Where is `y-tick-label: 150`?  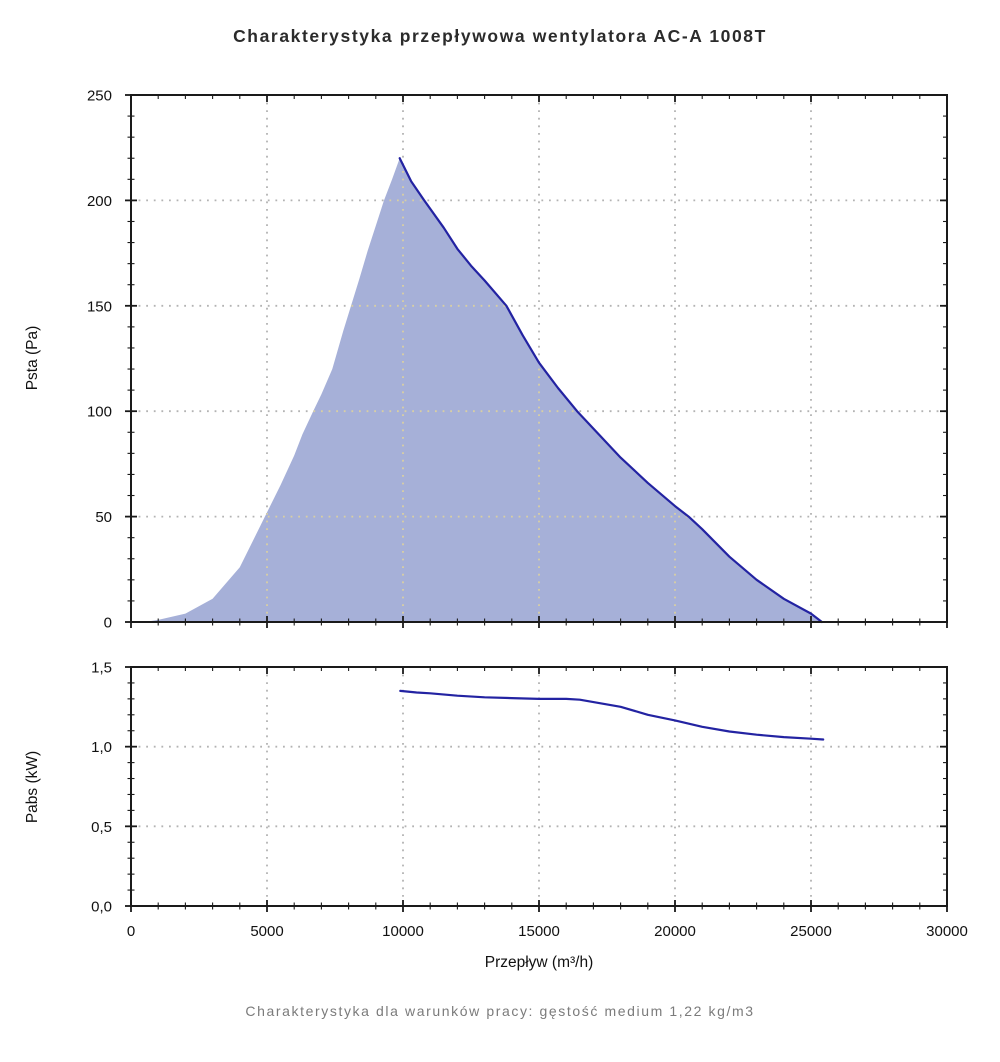
y-tick-label: 150 is located at coordinates (99, 306).